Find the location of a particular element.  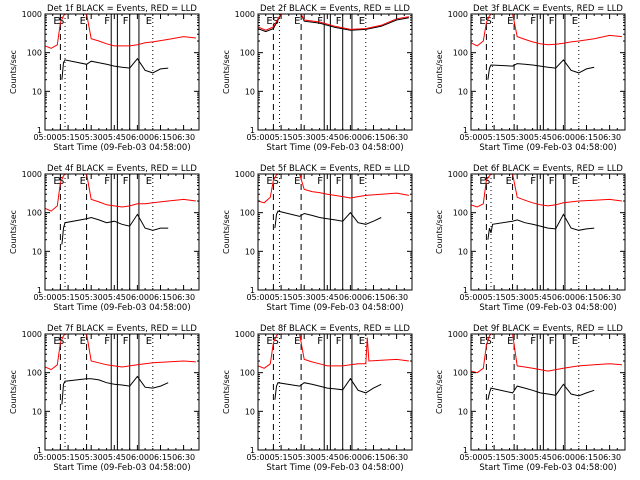

chart-title: Det 8f BLACK = Events, RED = LLD is located at coordinates (335, 329).